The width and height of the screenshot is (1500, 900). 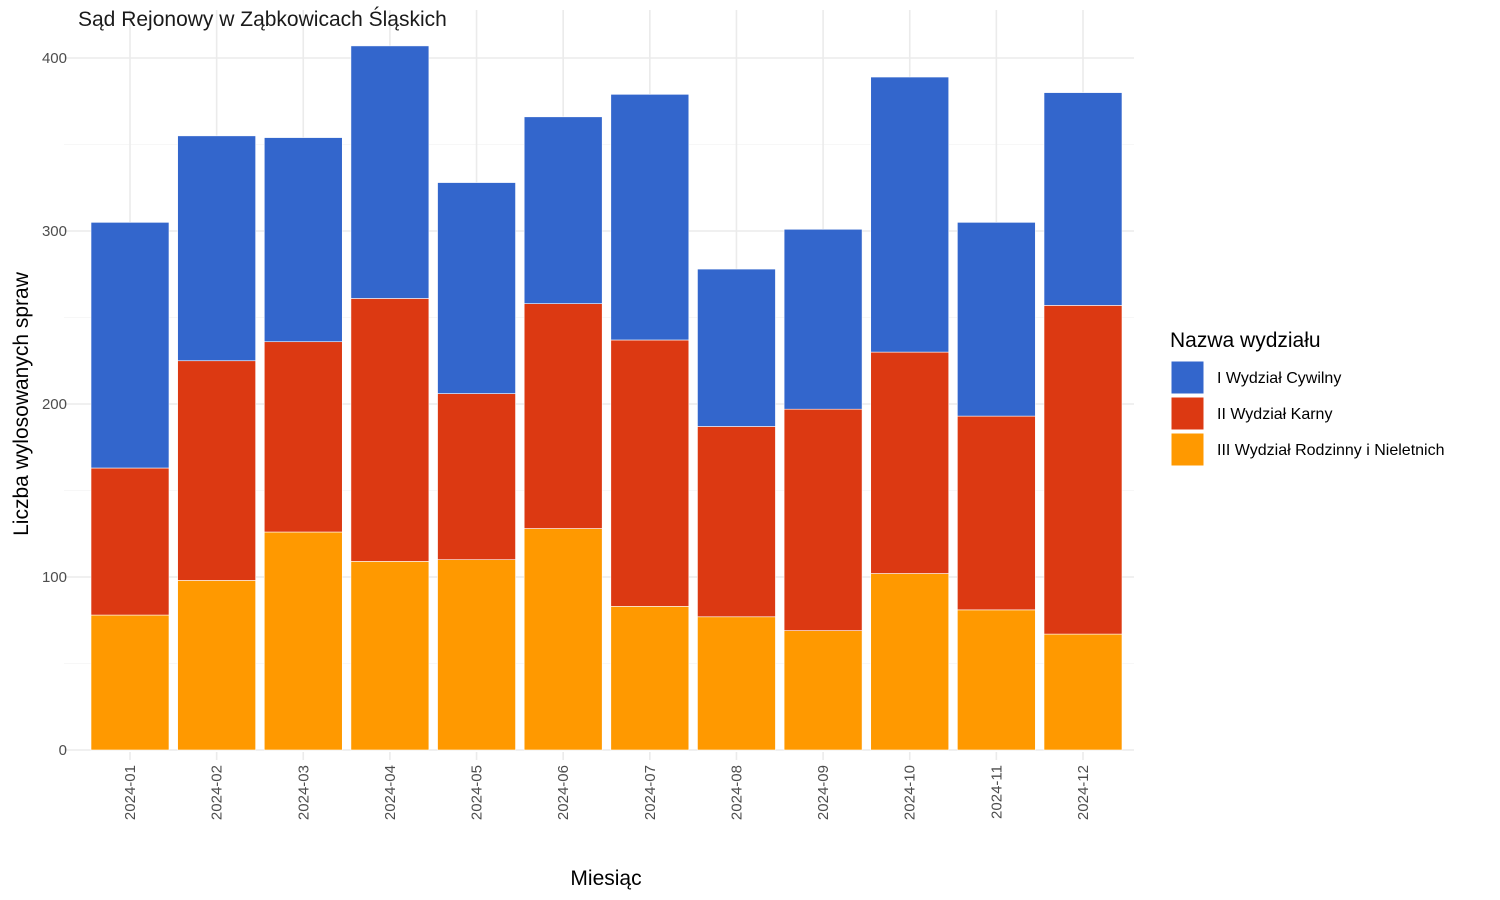 What do you see at coordinates (54, 231) in the screenshot?
I see `y-tick-label: 300` at bounding box center [54, 231].